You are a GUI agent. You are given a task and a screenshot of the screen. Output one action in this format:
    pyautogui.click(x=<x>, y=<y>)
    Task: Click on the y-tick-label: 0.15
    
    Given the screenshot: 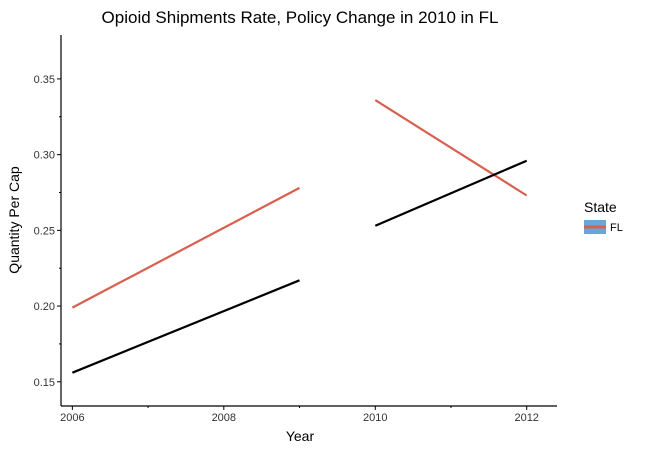 What is the action you would take?
    pyautogui.click(x=44, y=383)
    